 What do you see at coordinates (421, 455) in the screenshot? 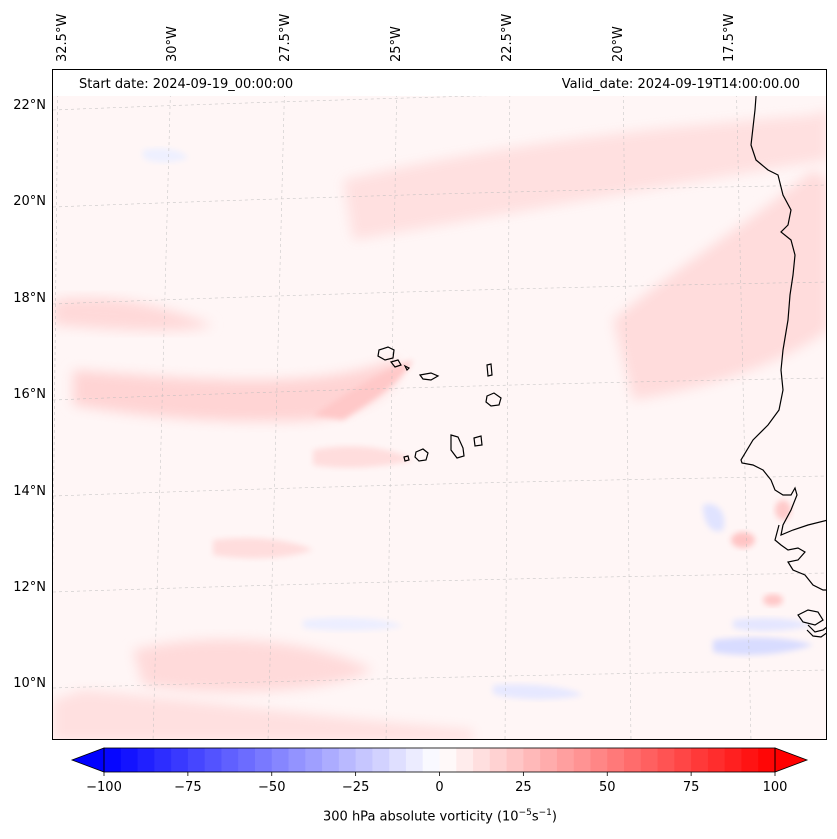
I see `island-fogo` at bounding box center [421, 455].